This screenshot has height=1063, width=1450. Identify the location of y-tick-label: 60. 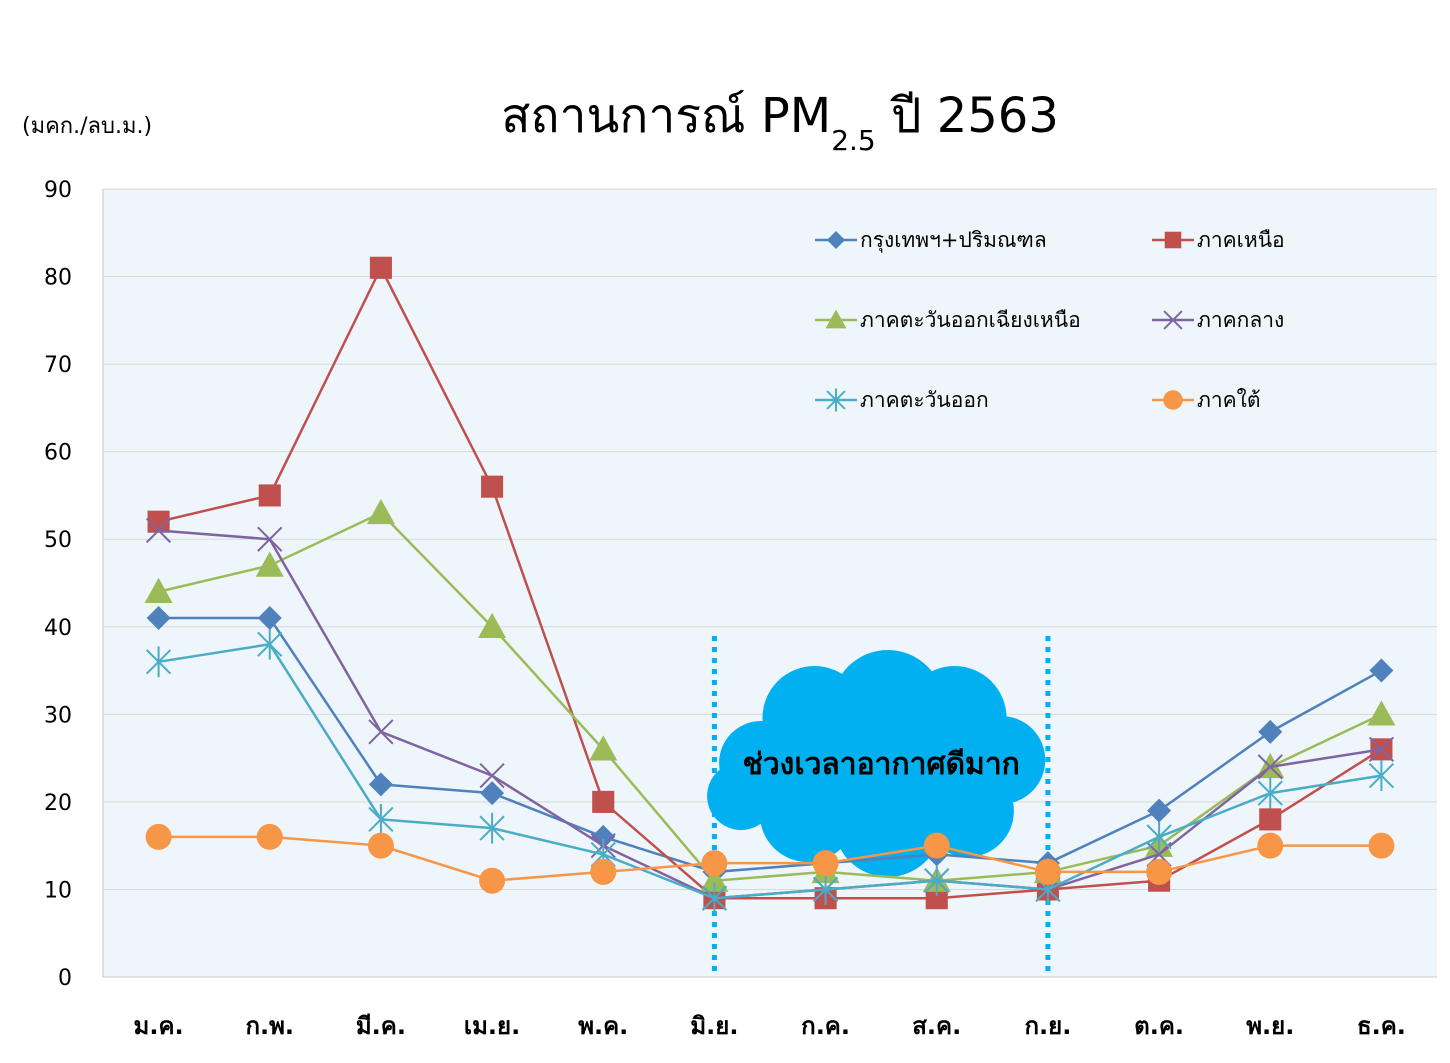
(58, 453).